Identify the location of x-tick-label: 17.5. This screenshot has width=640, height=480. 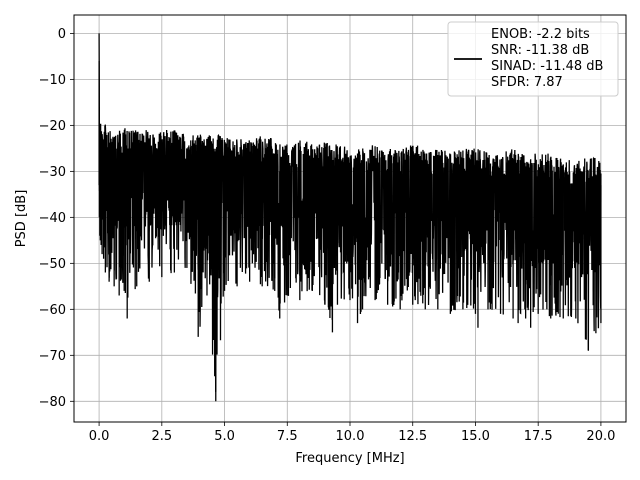
(538, 436).